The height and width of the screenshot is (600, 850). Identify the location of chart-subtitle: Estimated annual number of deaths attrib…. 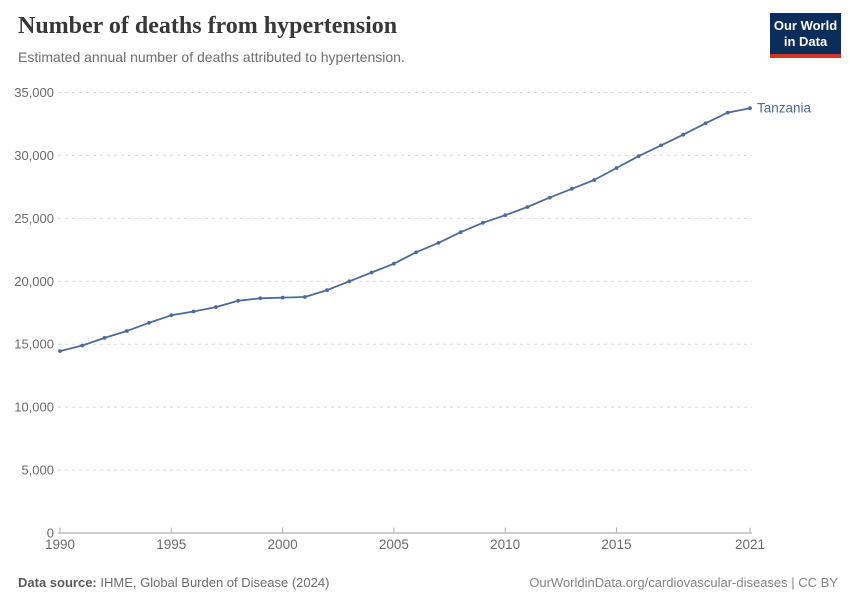
(211, 56).